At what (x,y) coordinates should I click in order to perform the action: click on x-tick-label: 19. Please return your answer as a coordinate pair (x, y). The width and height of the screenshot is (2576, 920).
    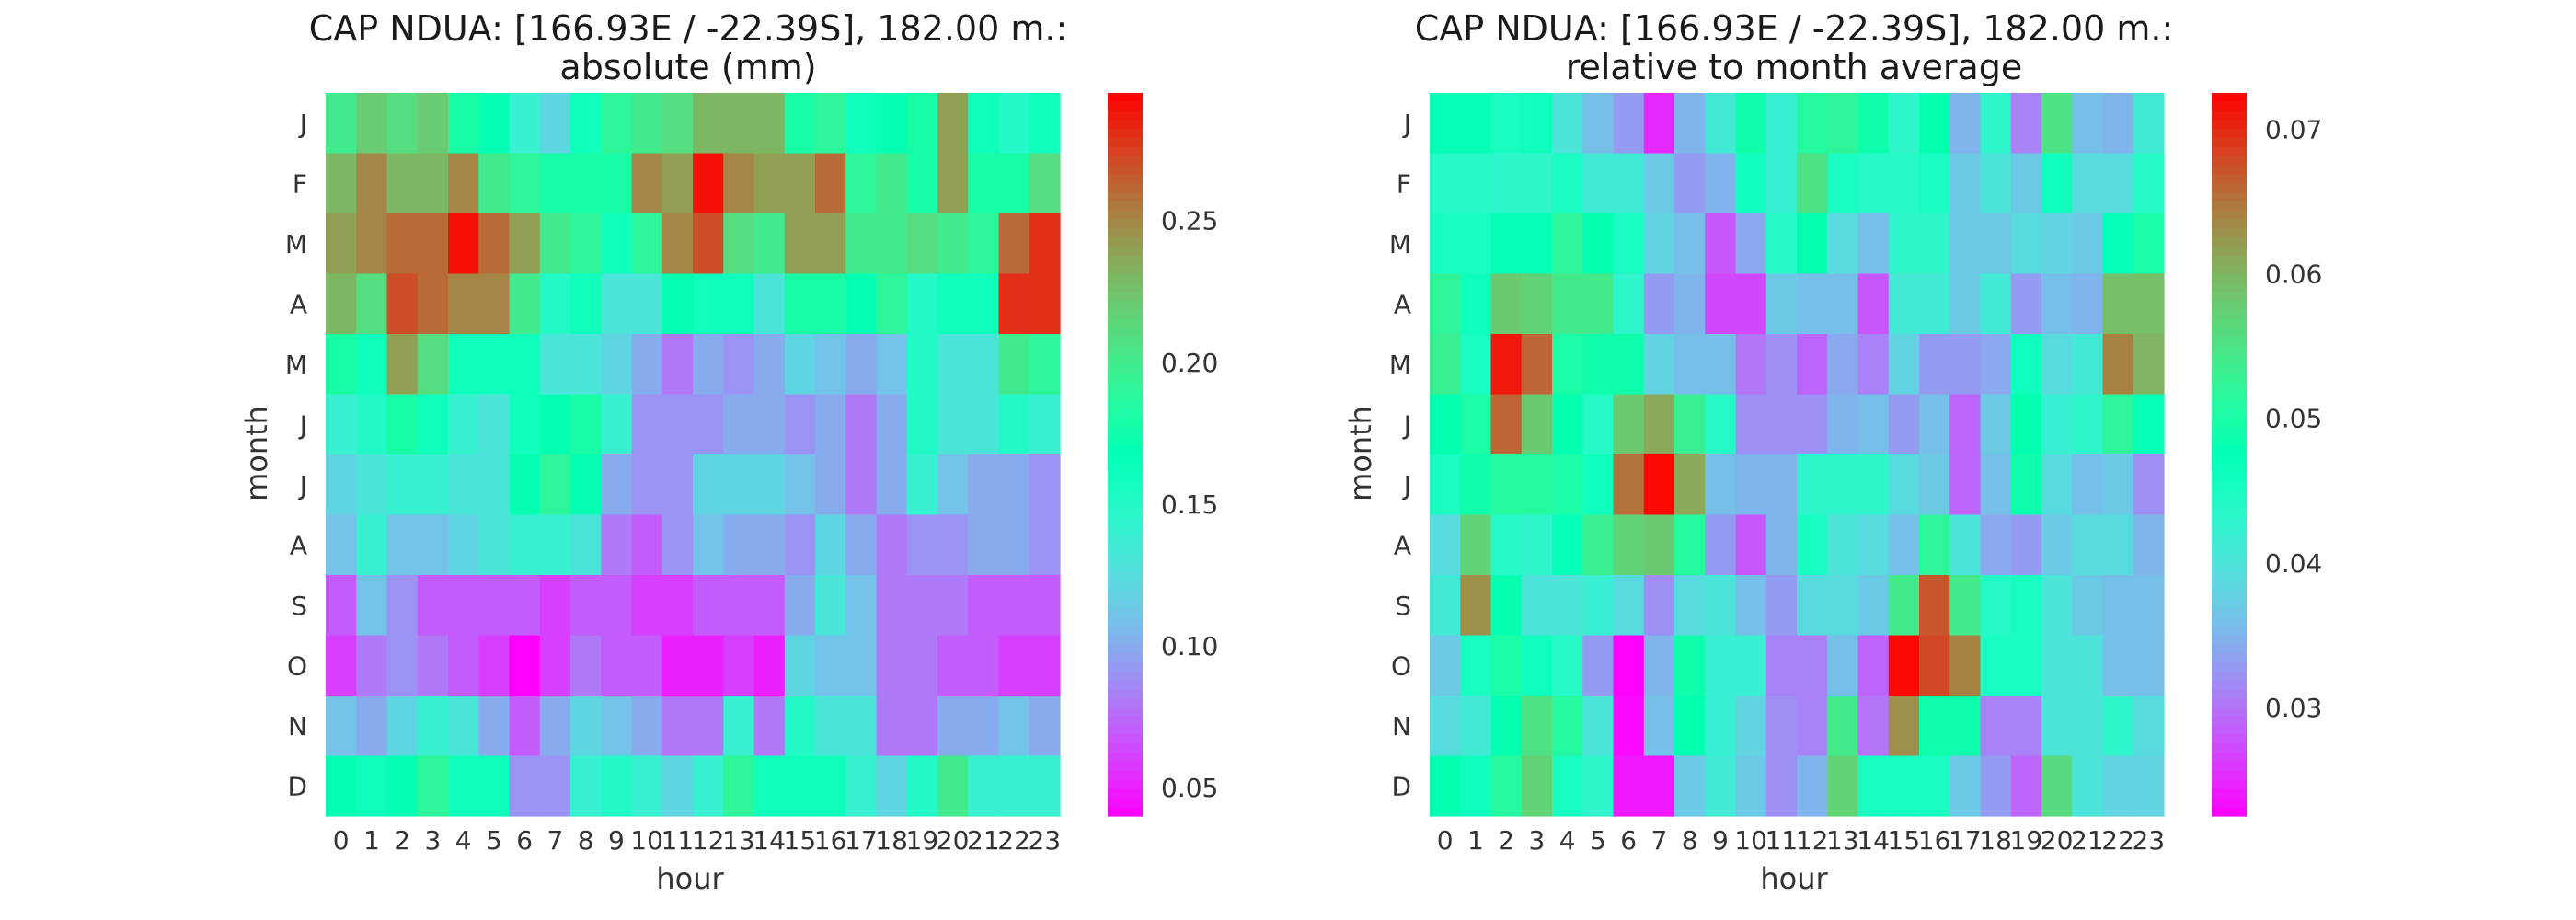
    Looking at the image, I should click on (2026, 840).